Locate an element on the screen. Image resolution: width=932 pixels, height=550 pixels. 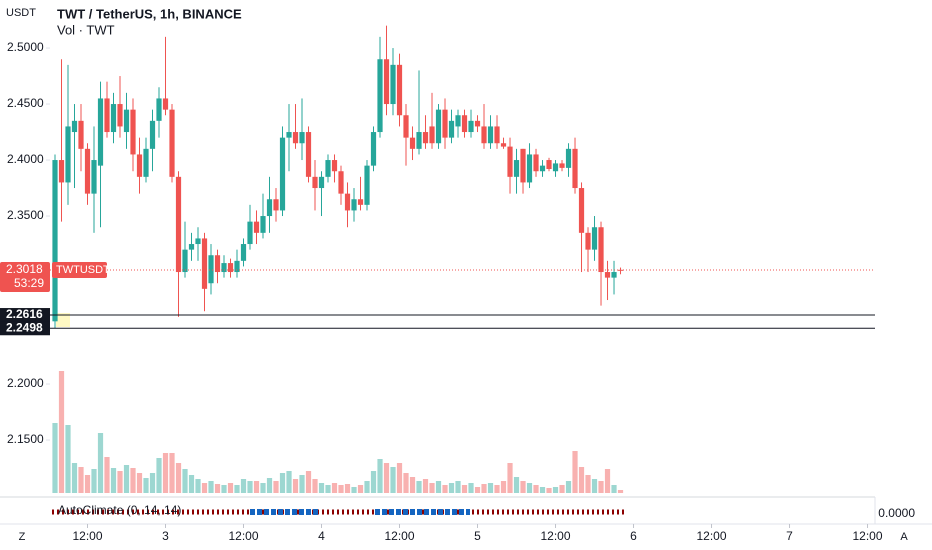
x-tick-label: 7 is located at coordinates (789, 536).